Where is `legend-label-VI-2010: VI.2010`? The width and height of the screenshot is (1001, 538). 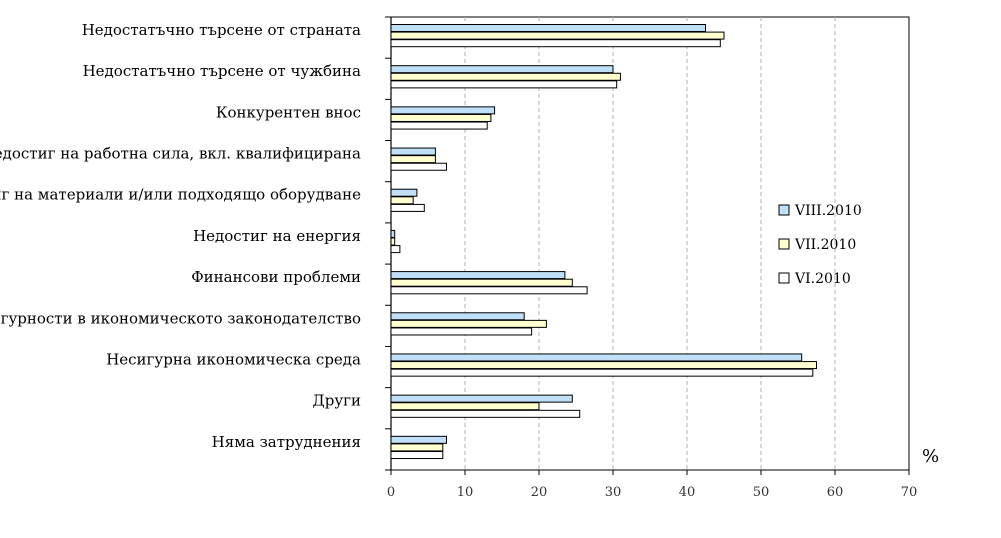 legend-label-VI-2010: VI.2010 is located at coordinates (822, 279).